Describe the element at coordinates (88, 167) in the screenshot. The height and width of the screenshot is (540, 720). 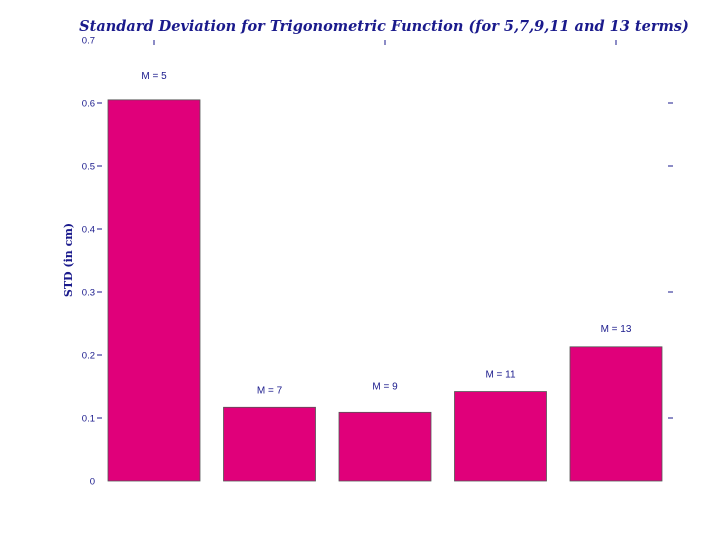
I see `y-tick-label: 0.5` at that location.